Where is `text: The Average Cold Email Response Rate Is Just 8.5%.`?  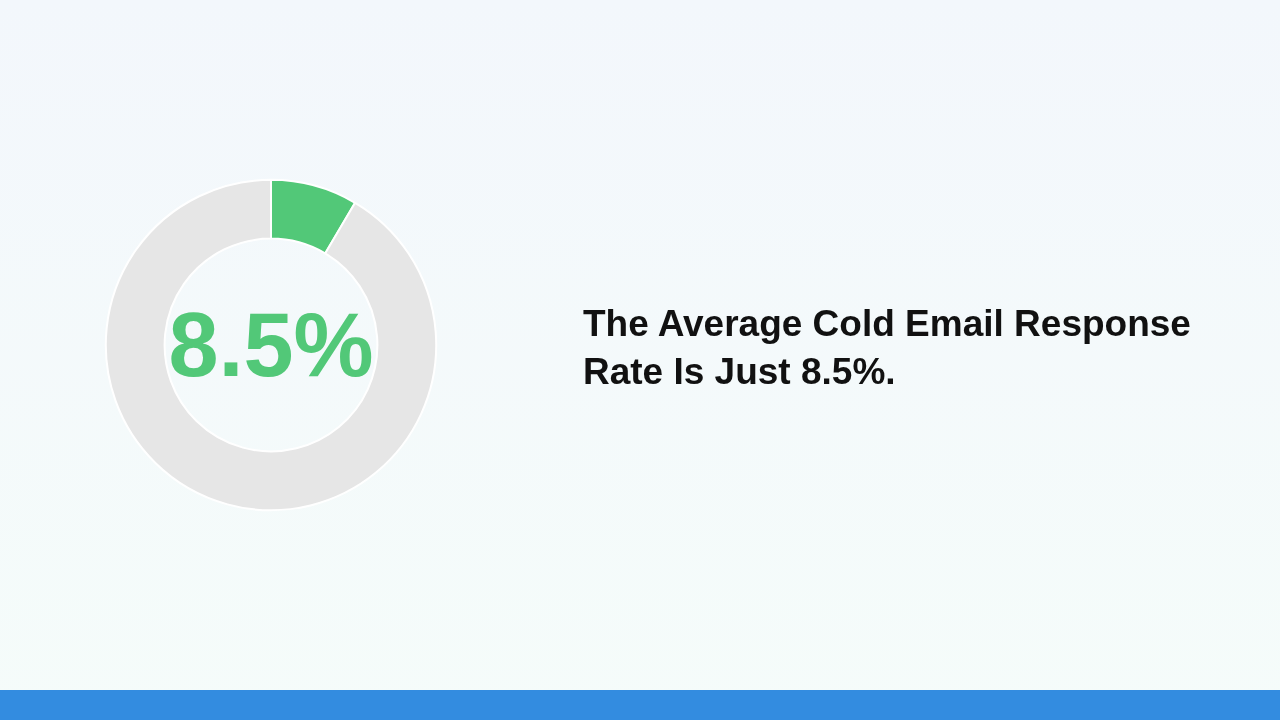
text: The Average Cold Email Response Rate Is Just 8.5%. is located at coordinates (887, 348).